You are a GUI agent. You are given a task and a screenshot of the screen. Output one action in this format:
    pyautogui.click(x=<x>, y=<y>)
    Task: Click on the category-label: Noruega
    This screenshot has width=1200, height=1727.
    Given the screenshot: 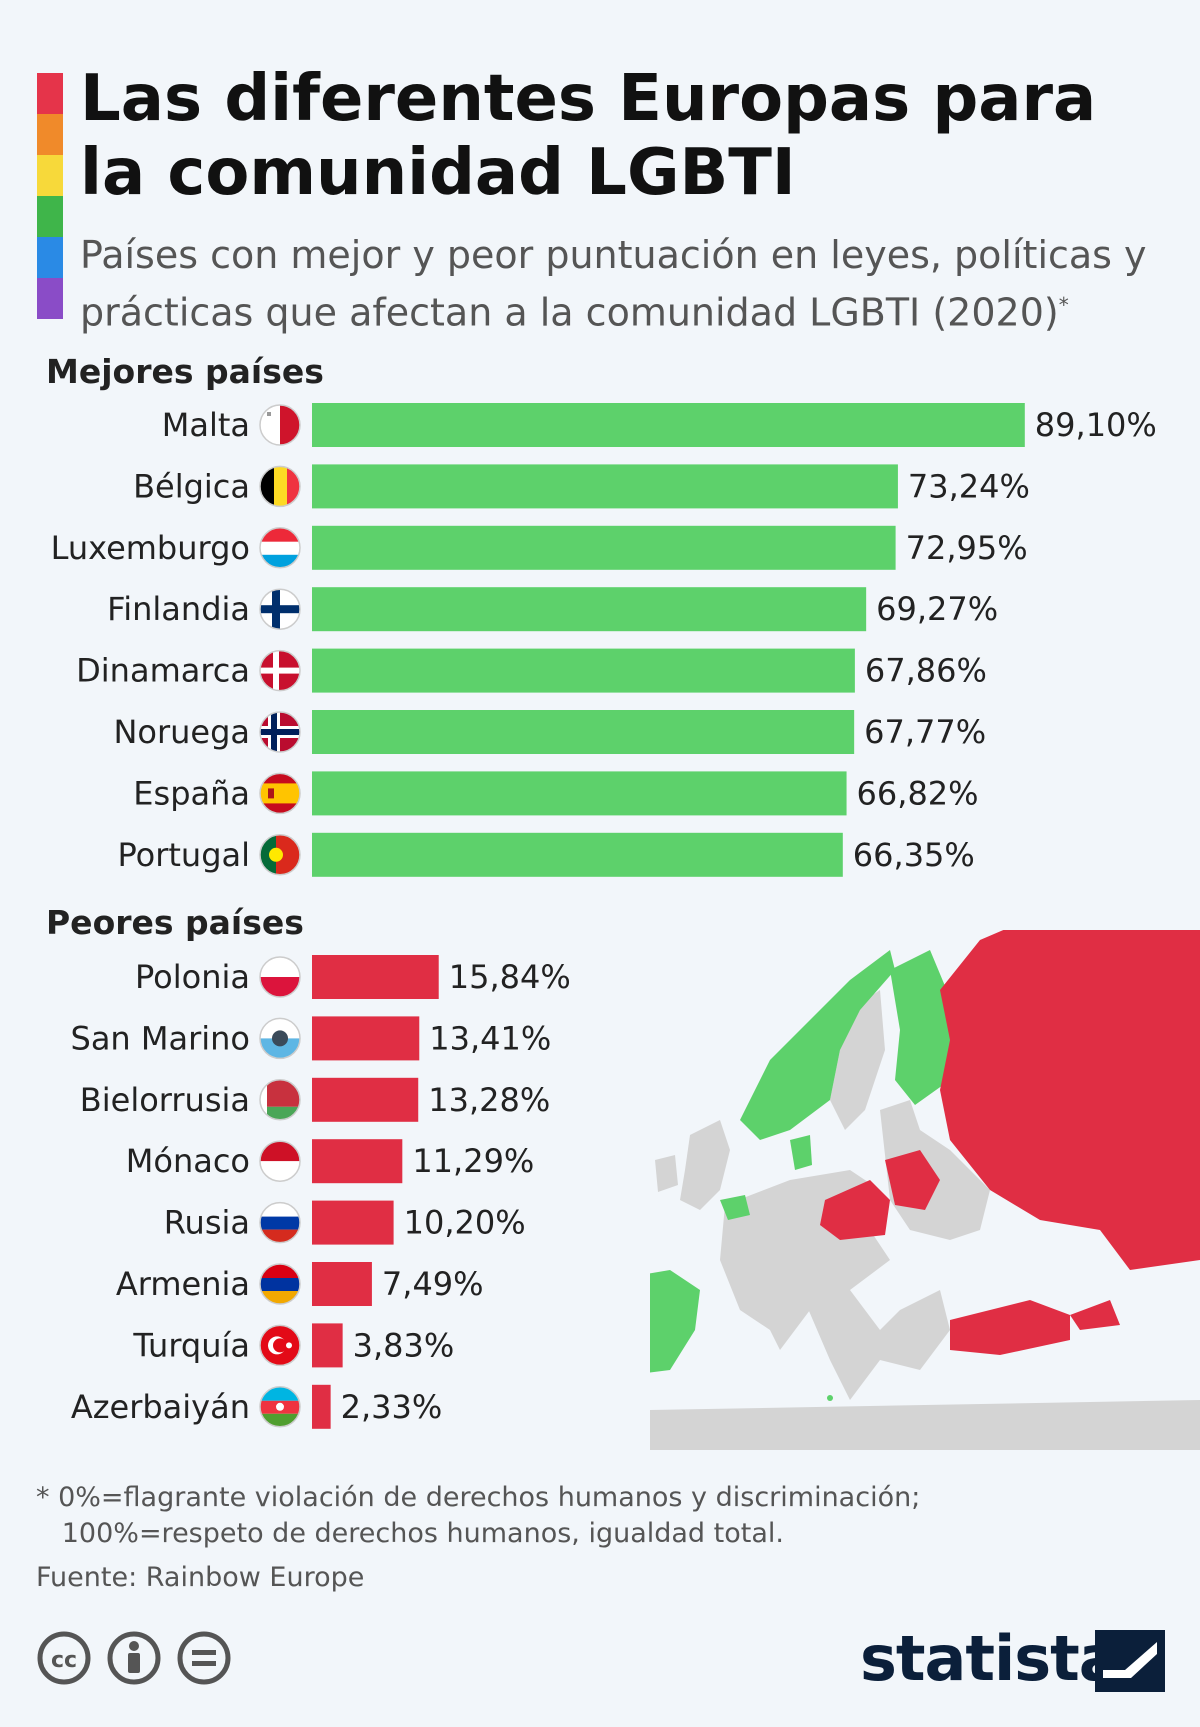 What is the action you would take?
    pyautogui.click(x=181, y=732)
    